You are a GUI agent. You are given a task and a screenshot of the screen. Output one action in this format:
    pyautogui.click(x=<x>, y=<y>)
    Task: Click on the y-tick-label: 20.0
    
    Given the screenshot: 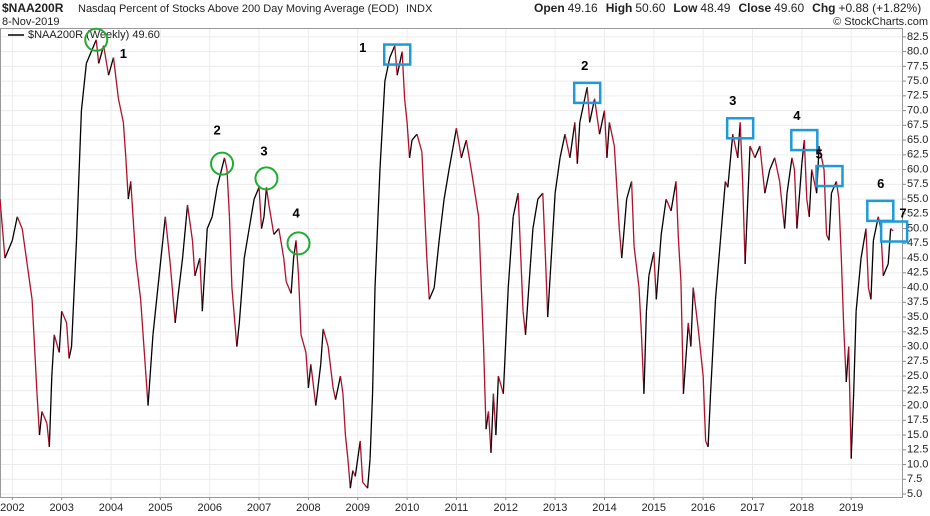 What is the action you would take?
    pyautogui.click(x=917, y=405)
    